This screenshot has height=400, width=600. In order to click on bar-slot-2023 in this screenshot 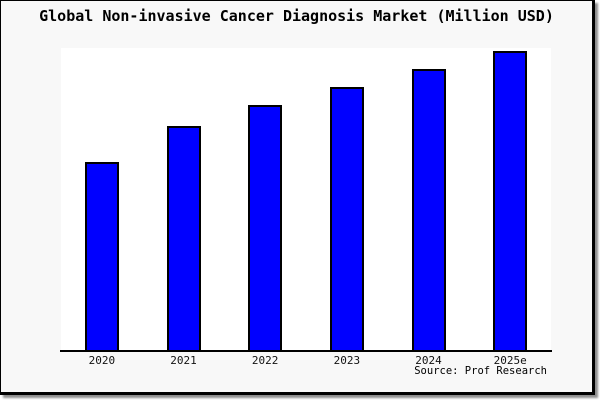, I will do `click(347, 199)`.